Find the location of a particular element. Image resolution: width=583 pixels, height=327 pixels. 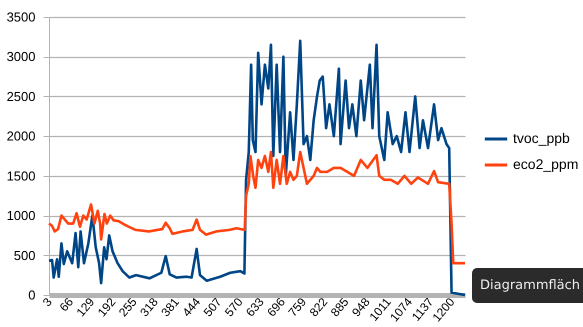

y-tick-label: 3500 is located at coordinates (21, 17).